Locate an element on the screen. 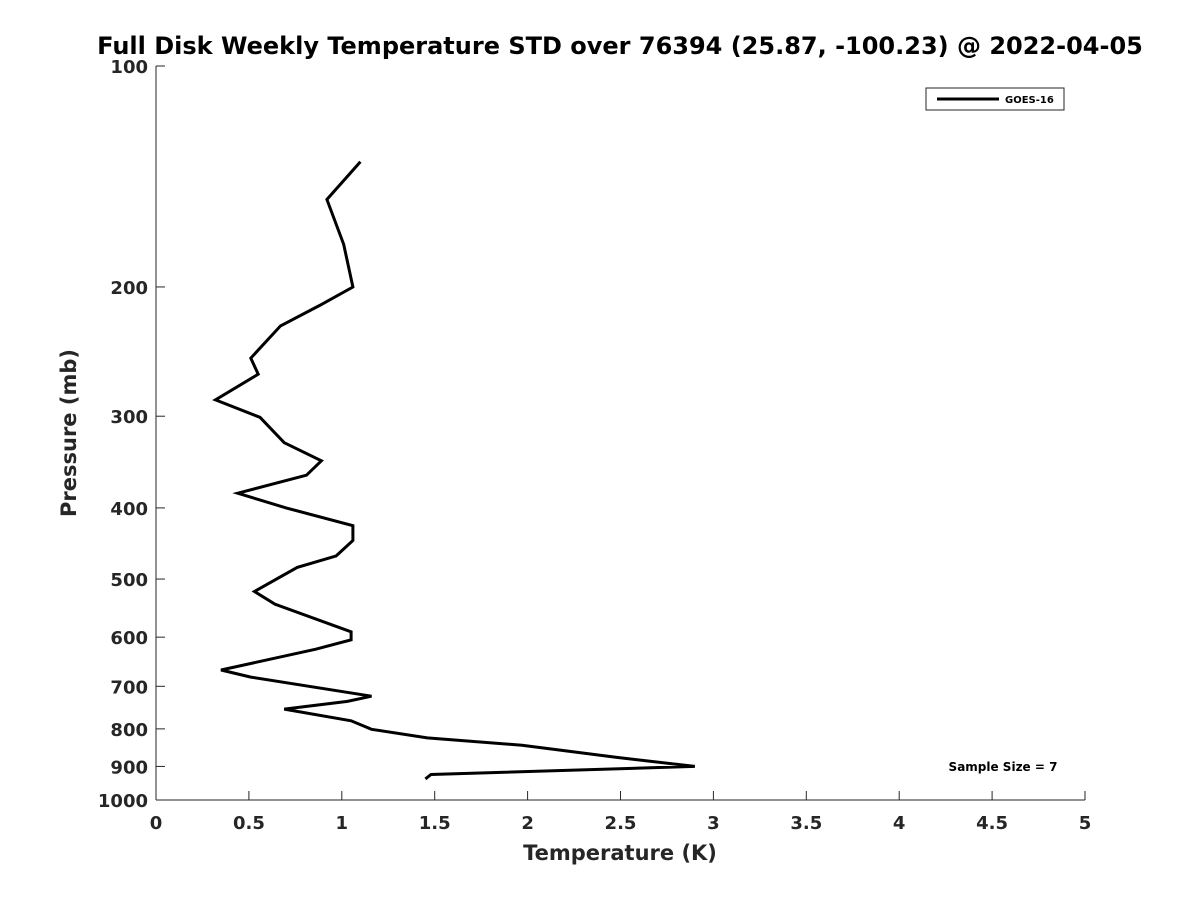 Image resolution: width=1200 pixels, height=900 pixels. x-tick-label: 0.5 is located at coordinates (249, 823).